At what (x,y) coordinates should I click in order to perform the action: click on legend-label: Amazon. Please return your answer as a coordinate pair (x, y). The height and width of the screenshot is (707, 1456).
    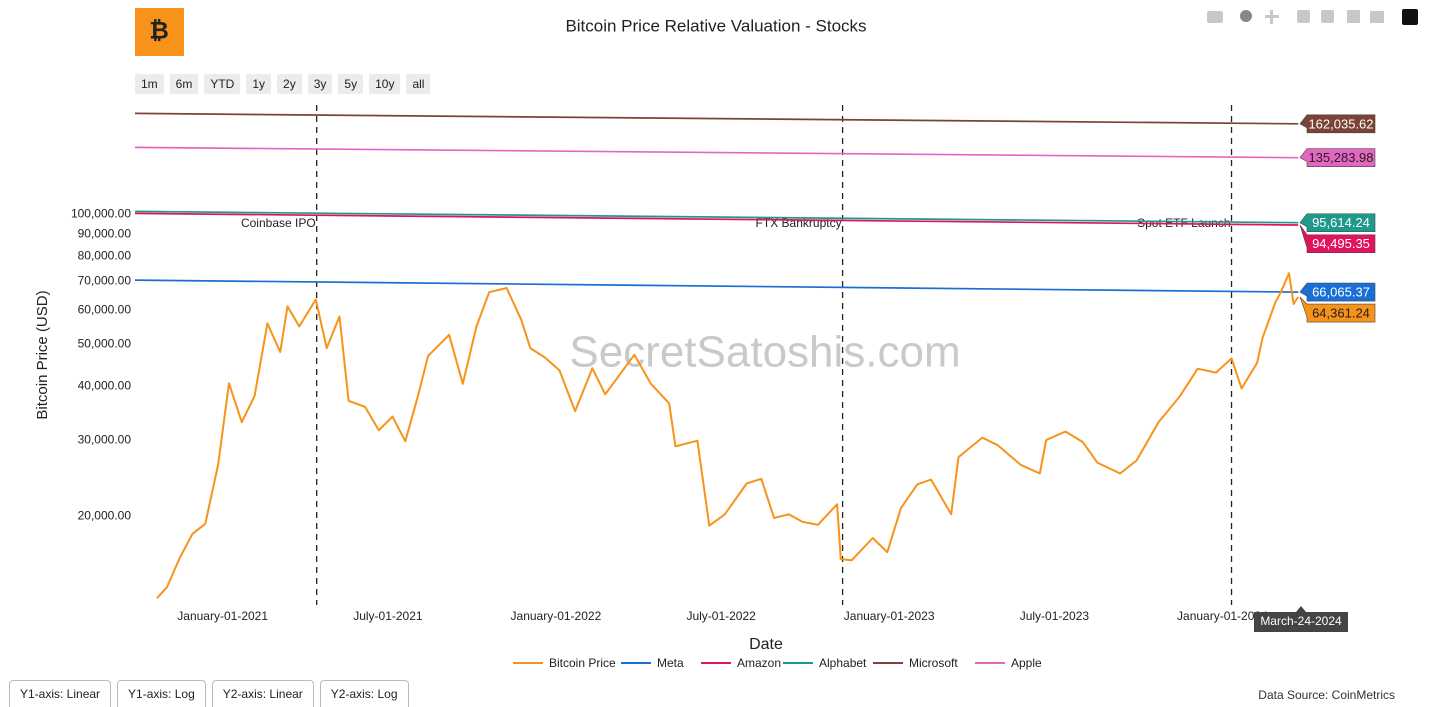
    Looking at the image, I should click on (759, 663).